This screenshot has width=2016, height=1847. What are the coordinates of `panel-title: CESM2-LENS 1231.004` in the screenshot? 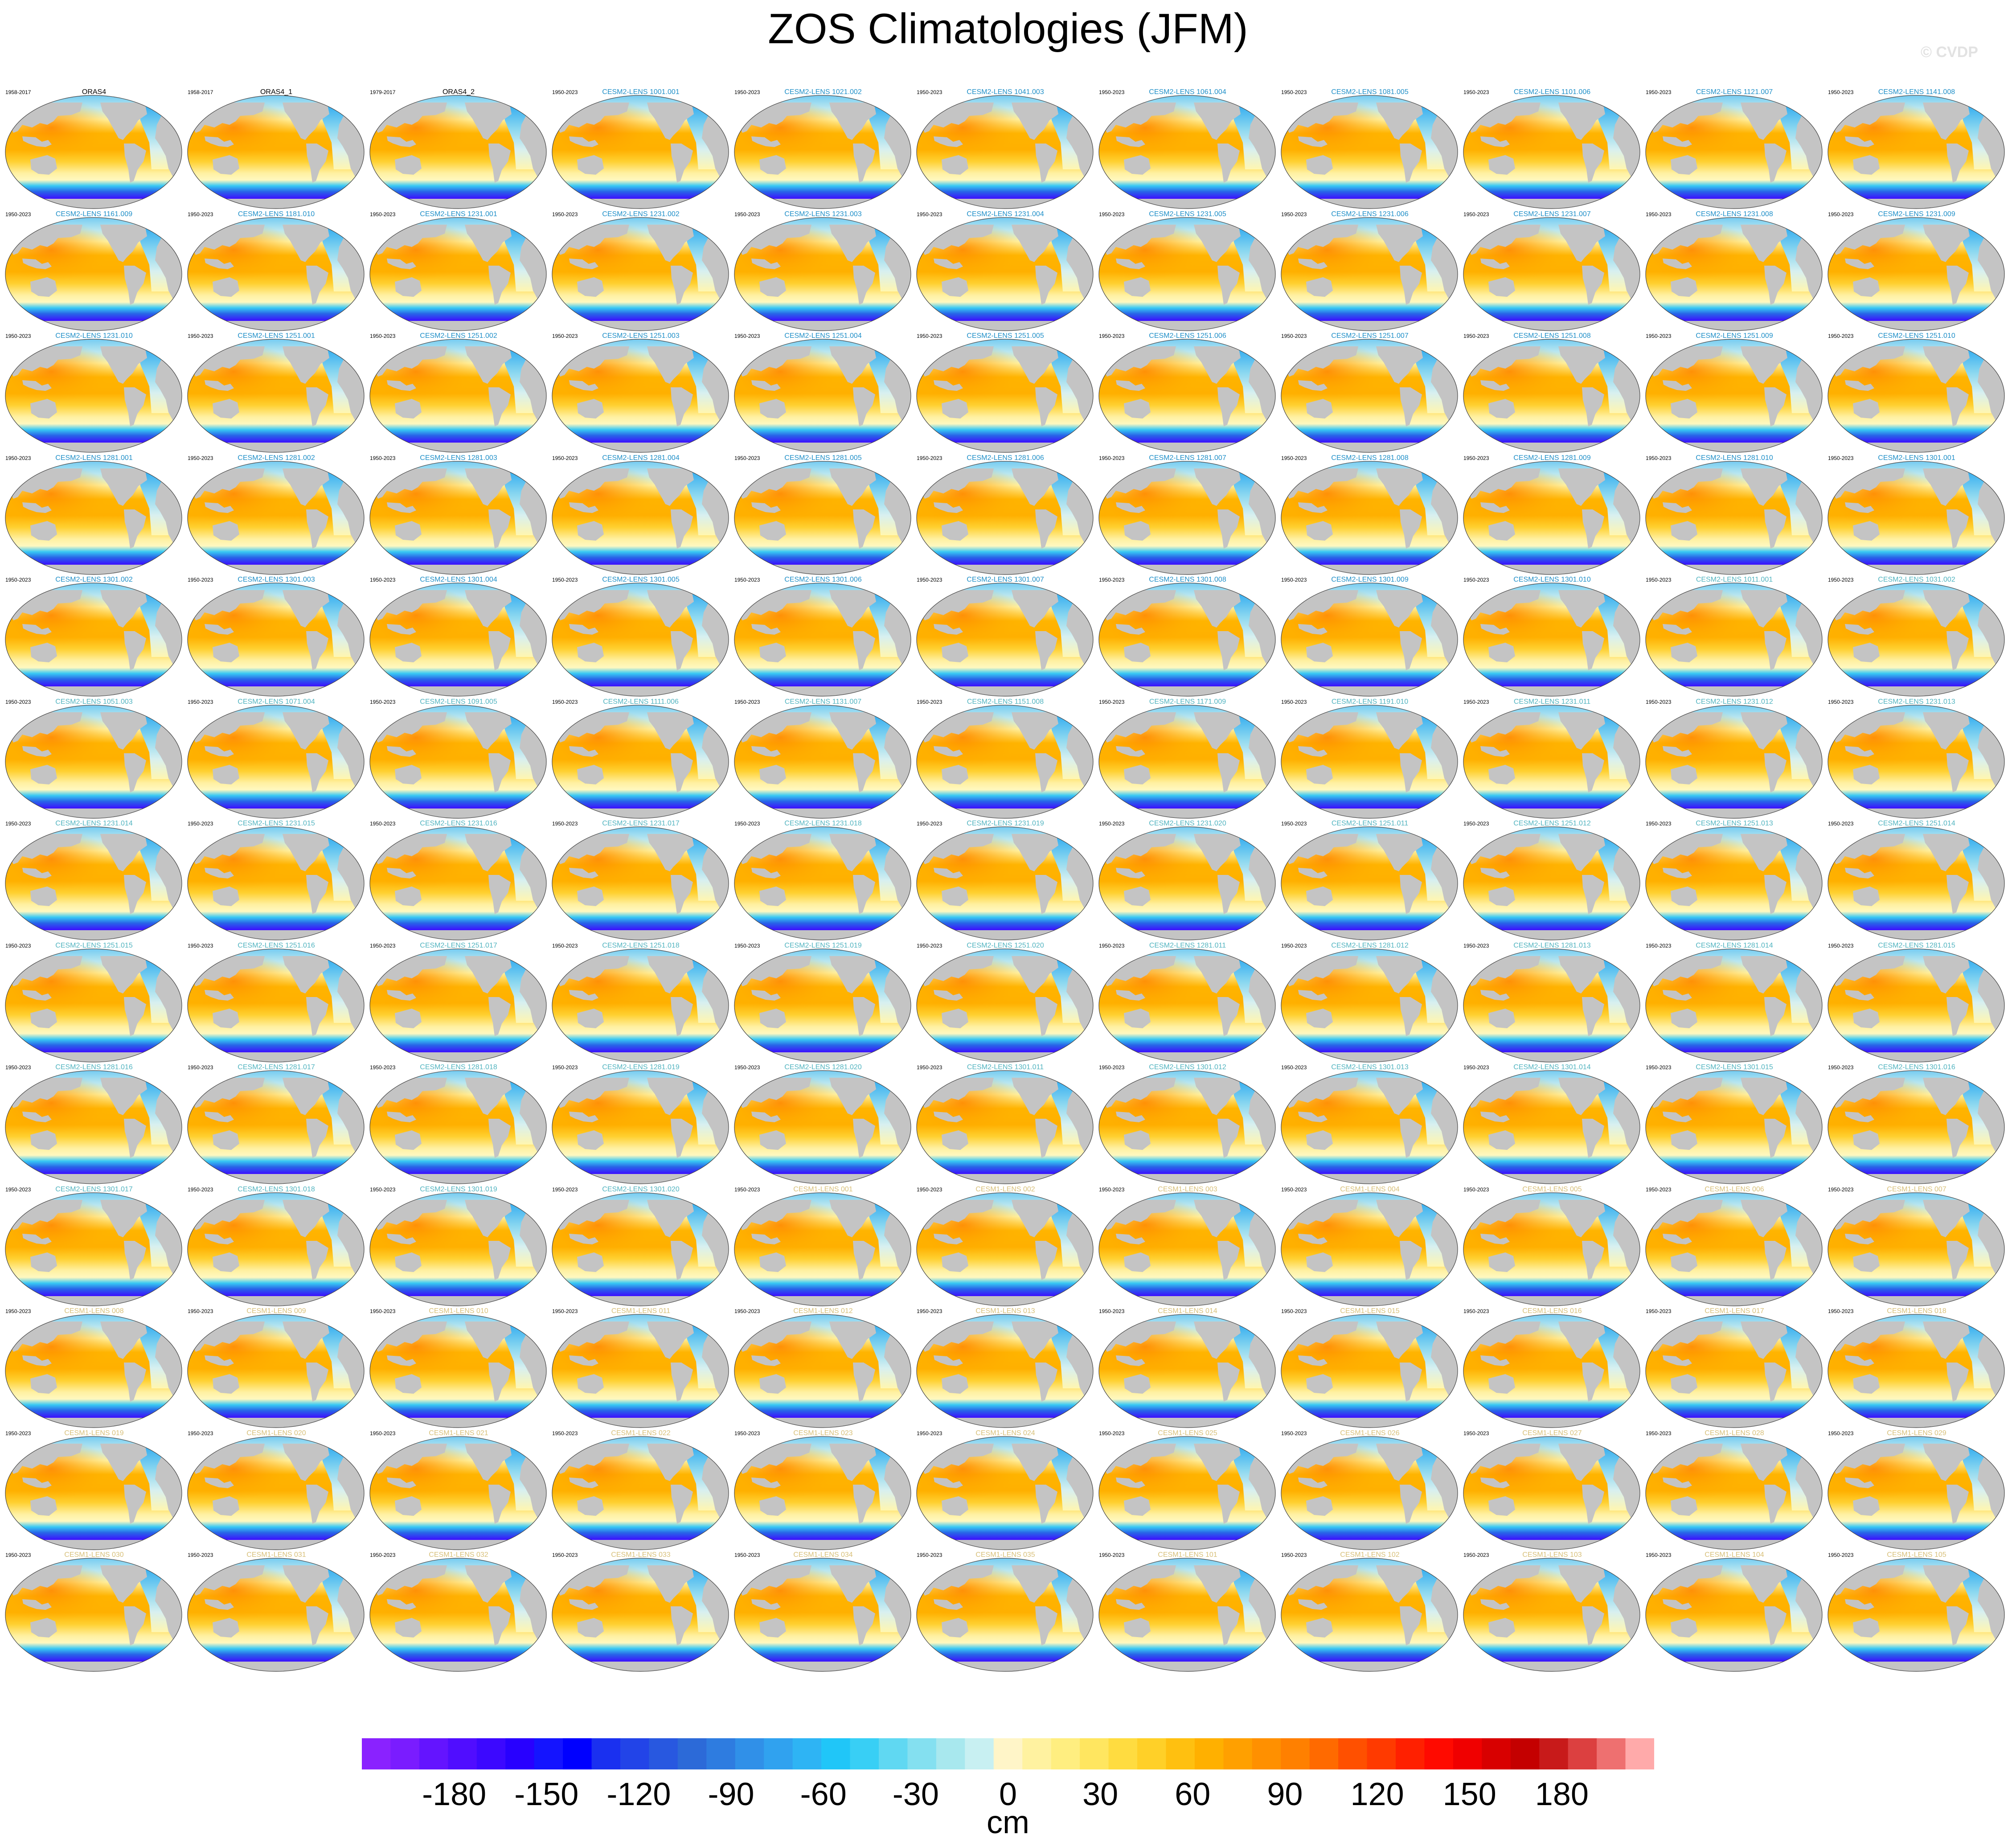 It's located at (1006, 214).